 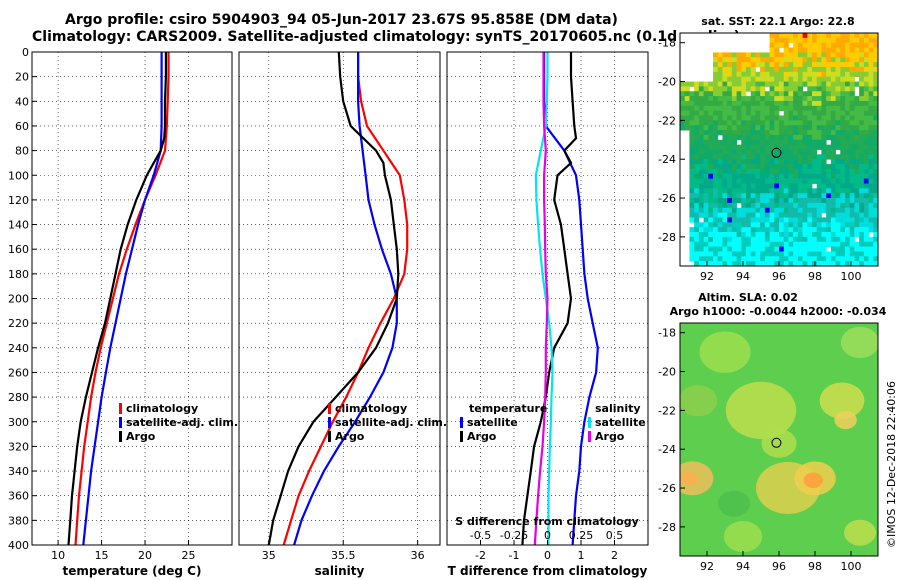 What do you see at coordinates (667, 82) in the screenshot?
I see `sst-map-ytick-label: -20` at bounding box center [667, 82].